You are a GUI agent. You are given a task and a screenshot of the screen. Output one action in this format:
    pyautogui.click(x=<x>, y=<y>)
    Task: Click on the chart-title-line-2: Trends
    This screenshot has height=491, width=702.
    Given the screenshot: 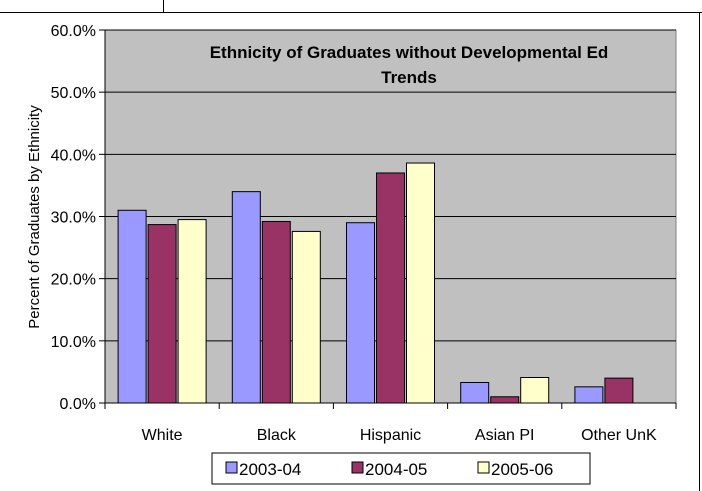 What is the action you would take?
    pyautogui.click(x=409, y=77)
    